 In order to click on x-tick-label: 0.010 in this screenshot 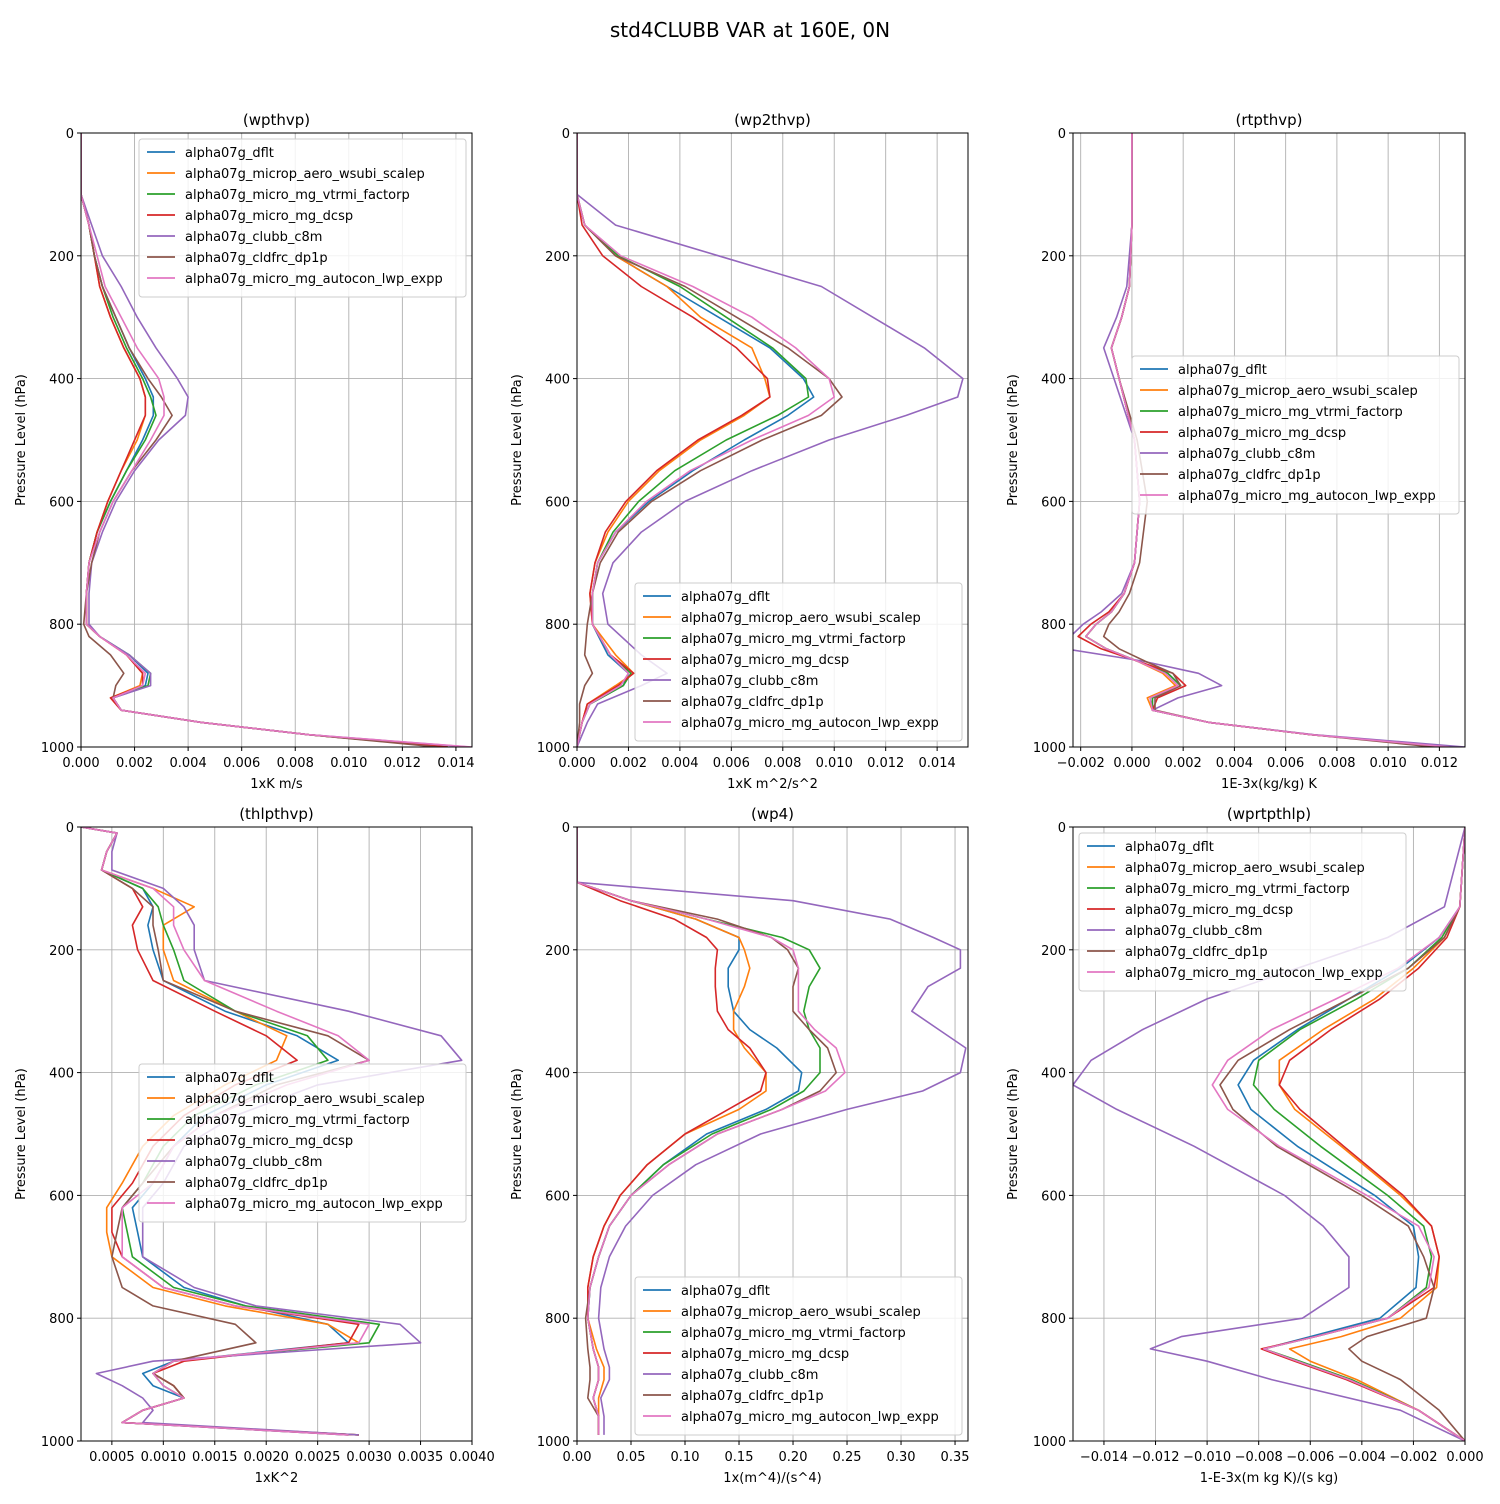, I will do `click(1388, 763)`.